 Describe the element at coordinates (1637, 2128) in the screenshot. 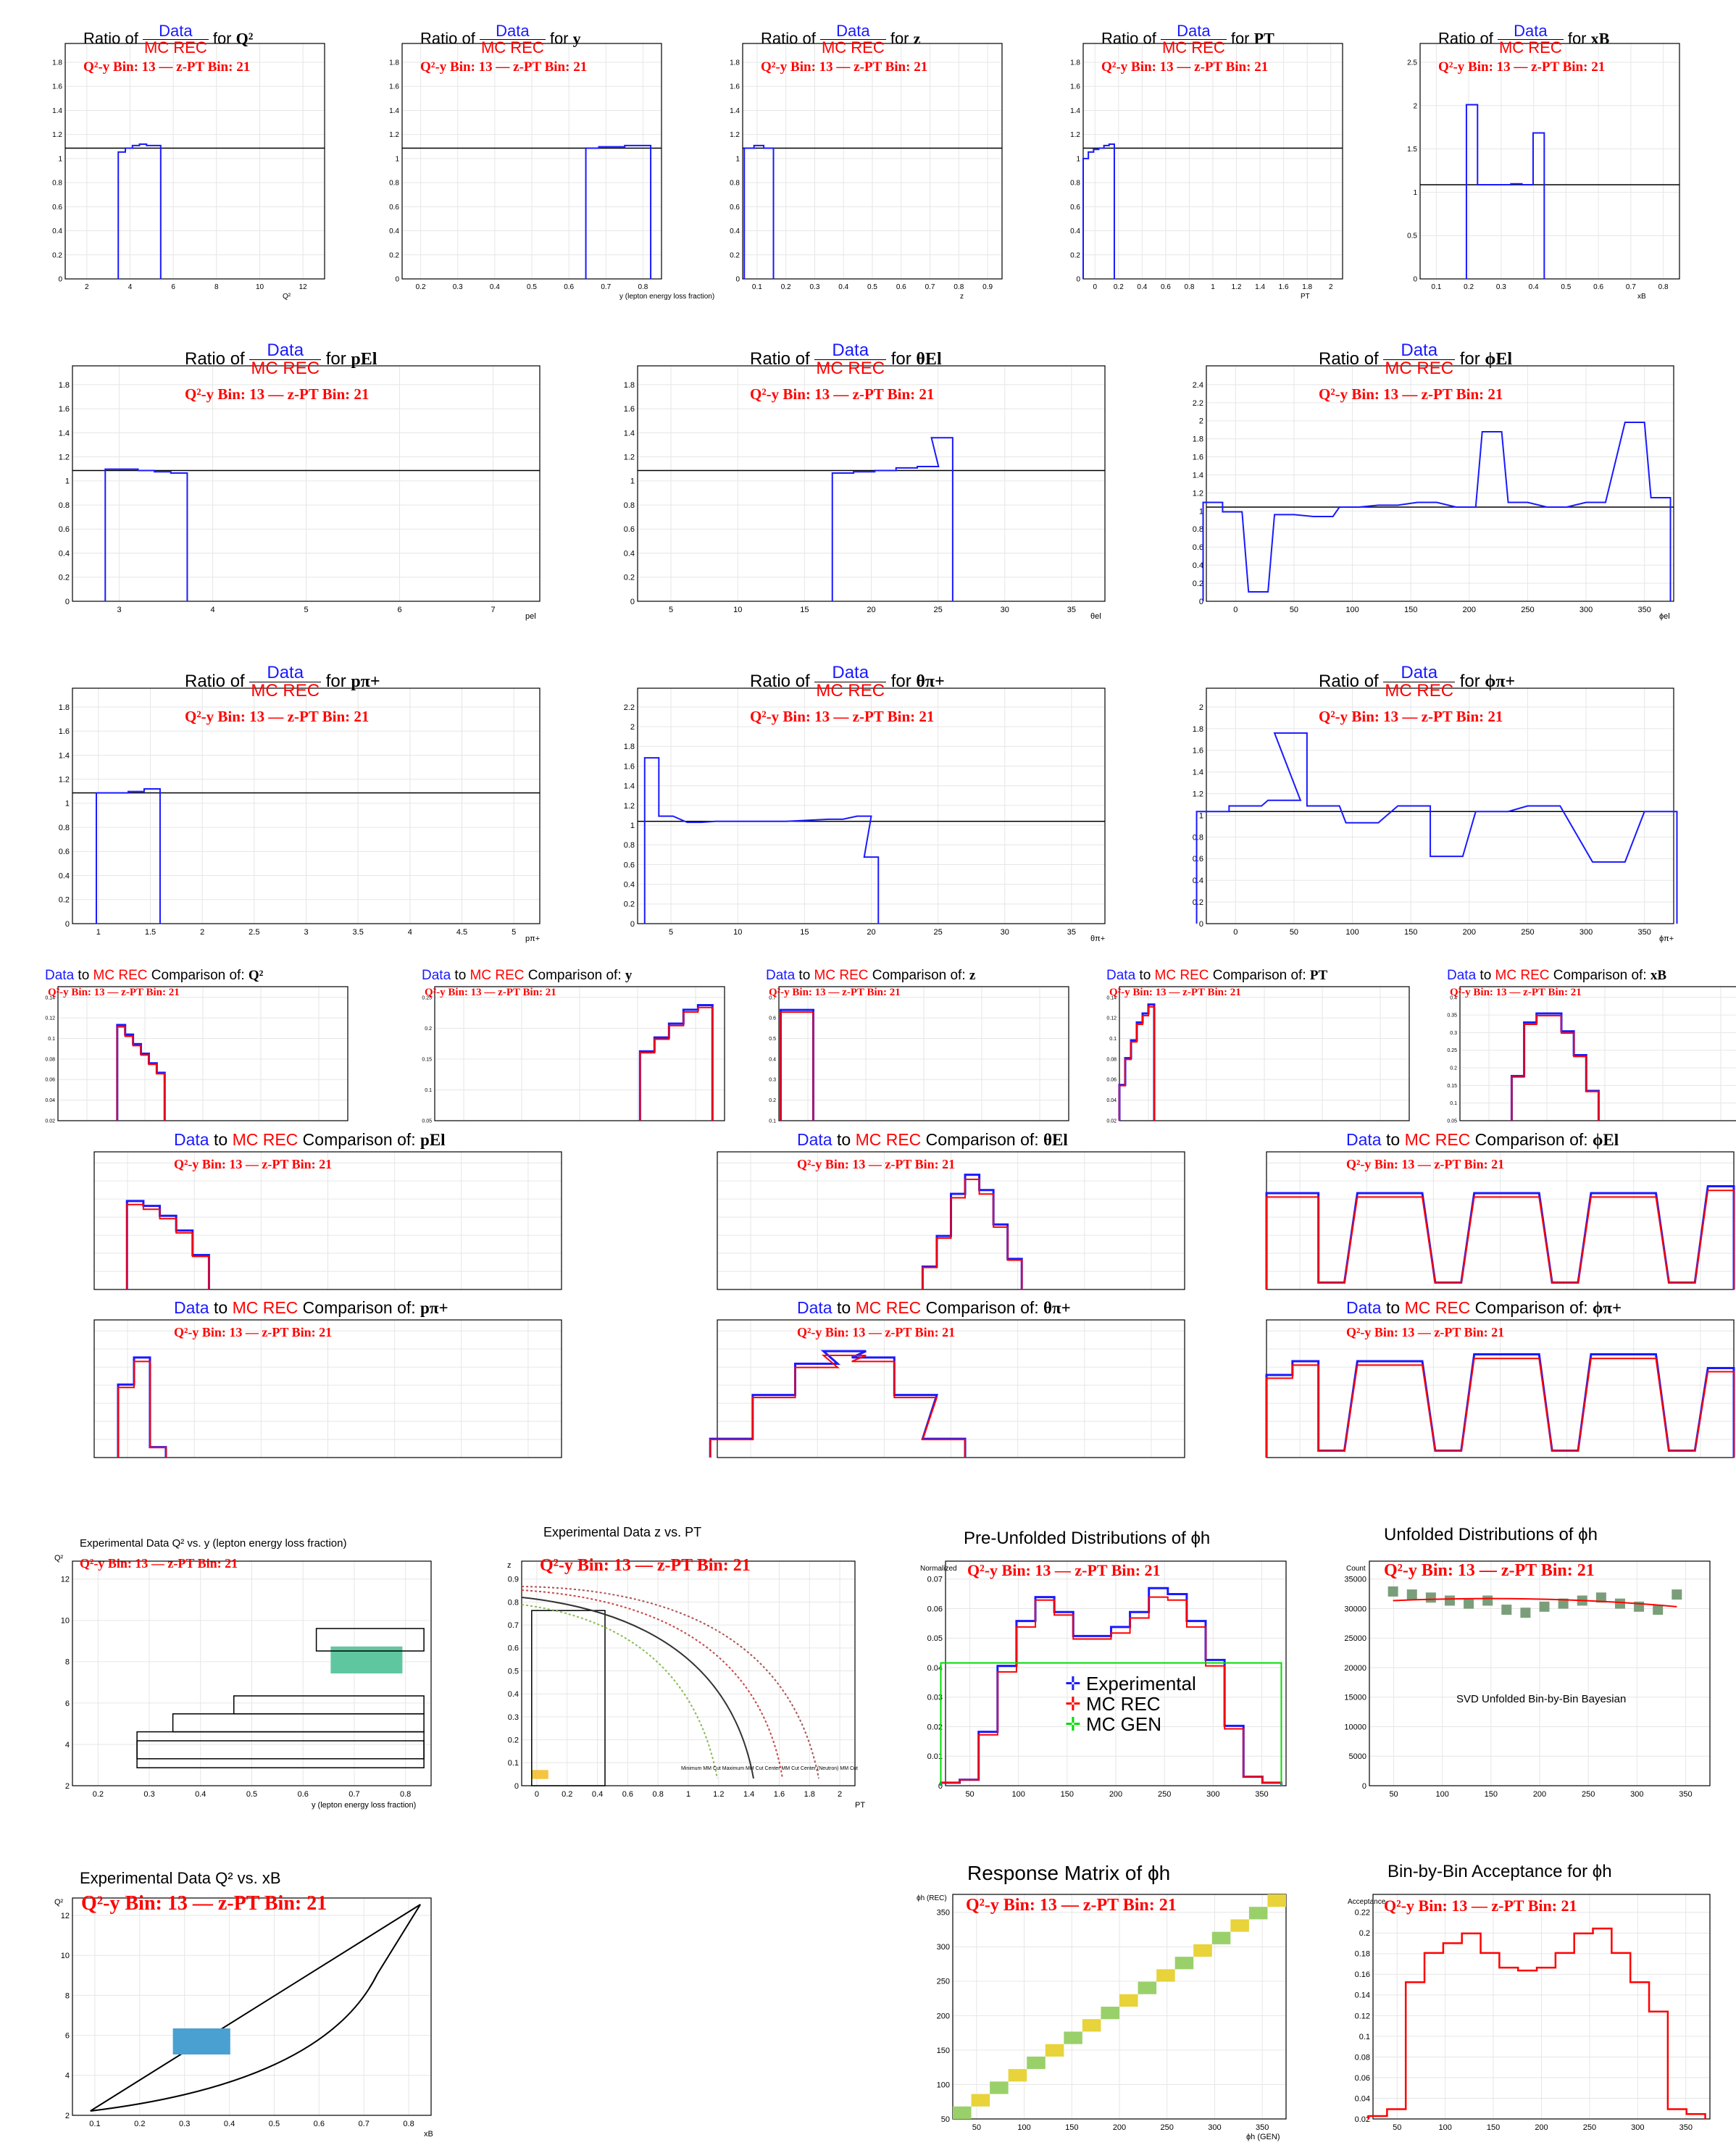

I see `acceptance-plot-xtick: 300` at that location.